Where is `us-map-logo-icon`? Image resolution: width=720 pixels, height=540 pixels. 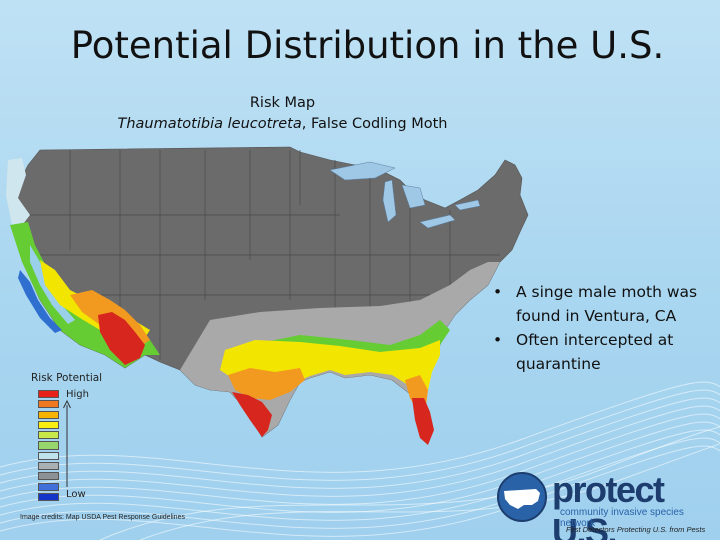
us-map-logo-icon is located at coordinates (522, 497).